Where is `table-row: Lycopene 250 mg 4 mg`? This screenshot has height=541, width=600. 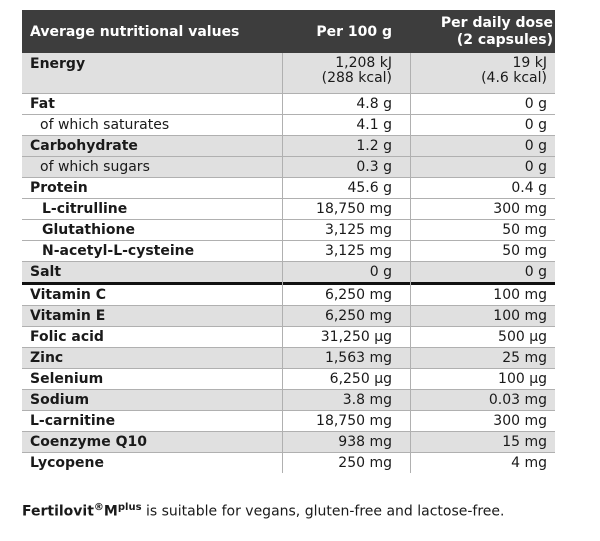
table-row: Lycopene 250 mg 4 mg is located at coordinates (288, 462).